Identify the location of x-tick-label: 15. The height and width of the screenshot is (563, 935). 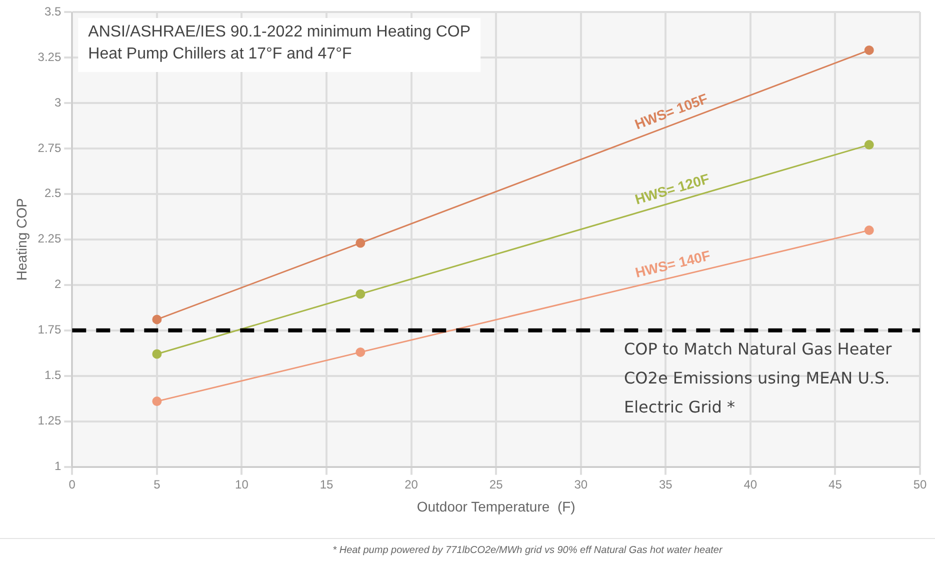
(327, 484).